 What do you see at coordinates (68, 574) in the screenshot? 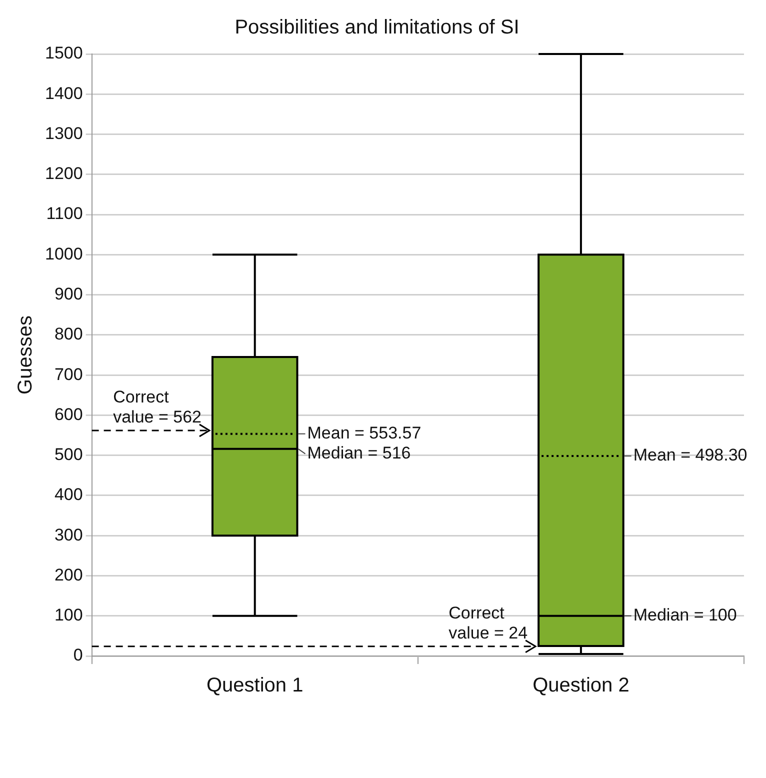
I see `y-tick-label: 200` at bounding box center [68, 574].